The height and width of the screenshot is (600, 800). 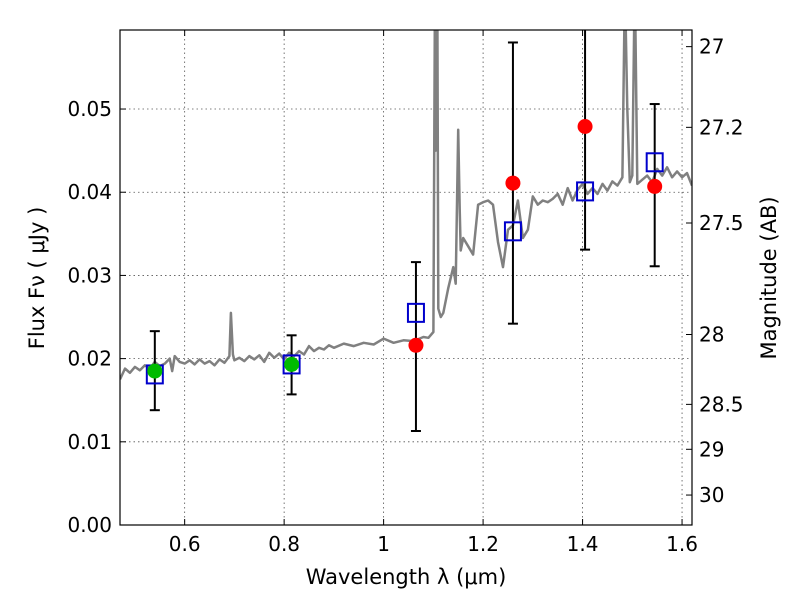 I want to click on right-axis-label: Magnitude (AB), so click(x=769, y=277).